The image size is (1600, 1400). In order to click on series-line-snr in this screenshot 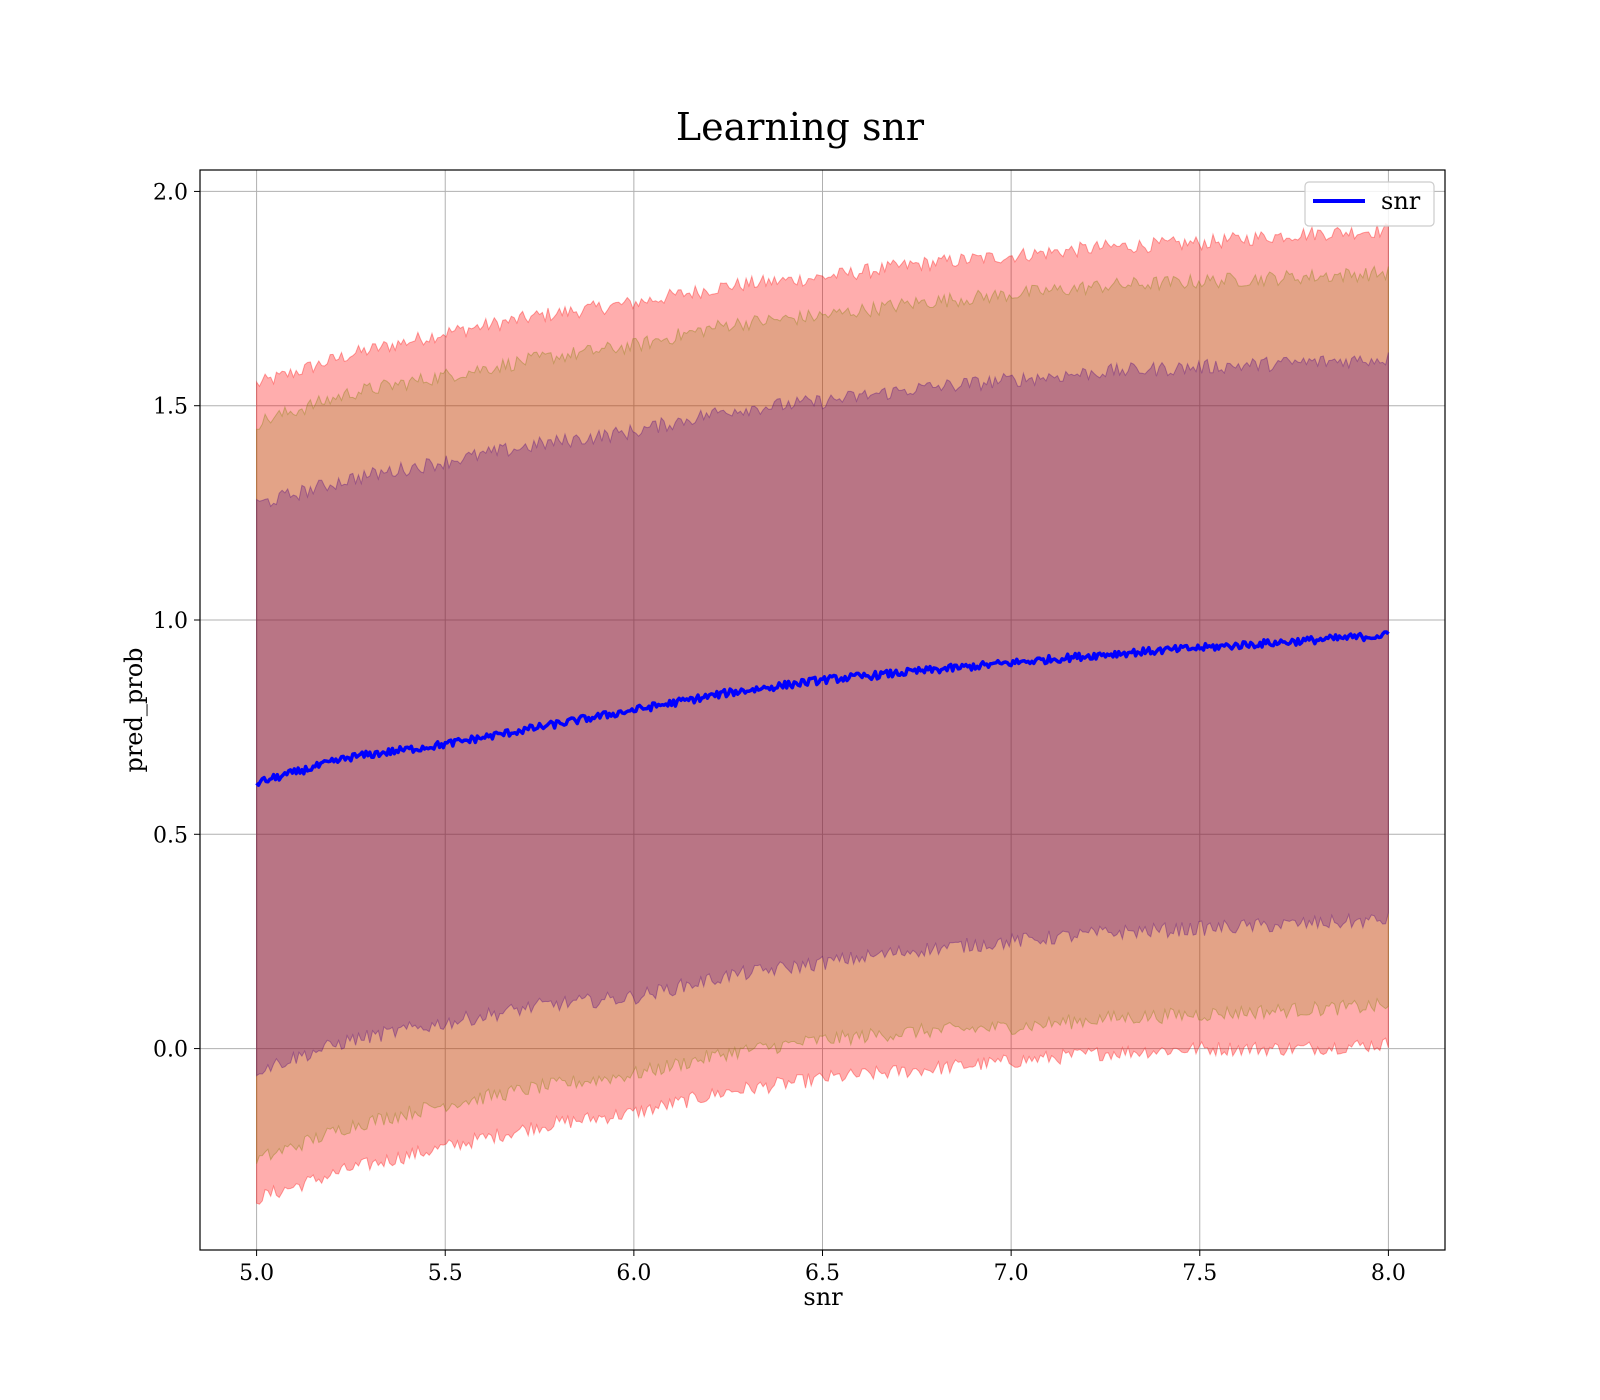, I will do `click(822, 708)`.